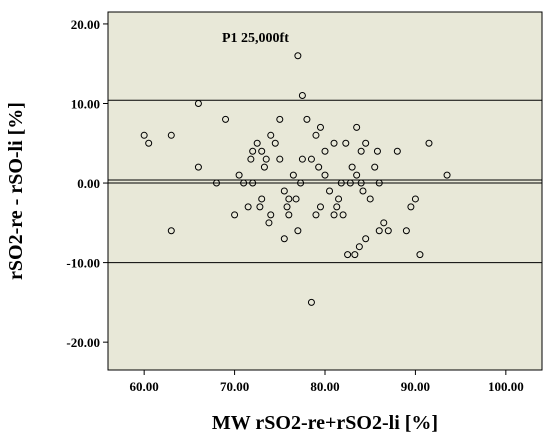 The image size is (550, 440). What do you see at coordinates (83, 342) in the screenshot?
I see `y-tick-label: -20.00` at bounding box center [83, 342].